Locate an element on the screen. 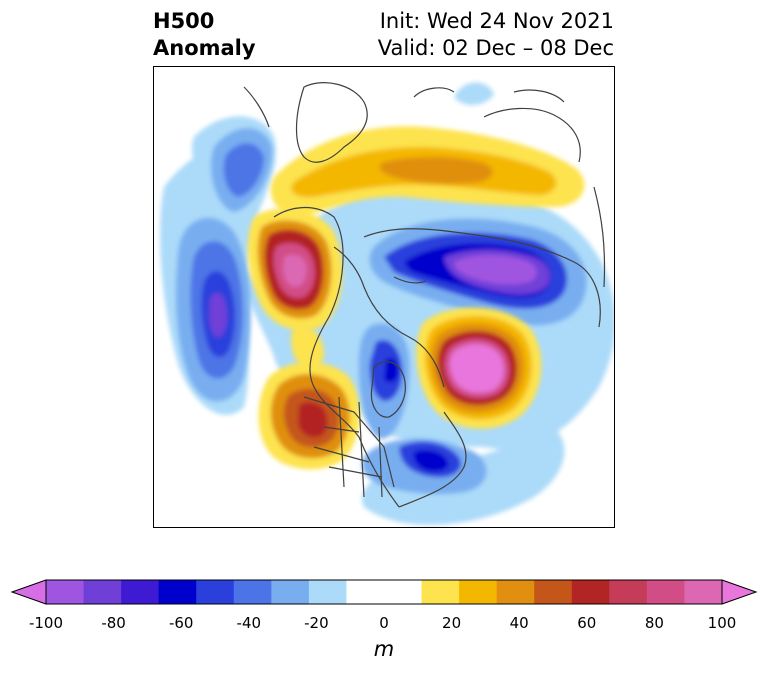  colorbar is located at coordinates (384, 592).